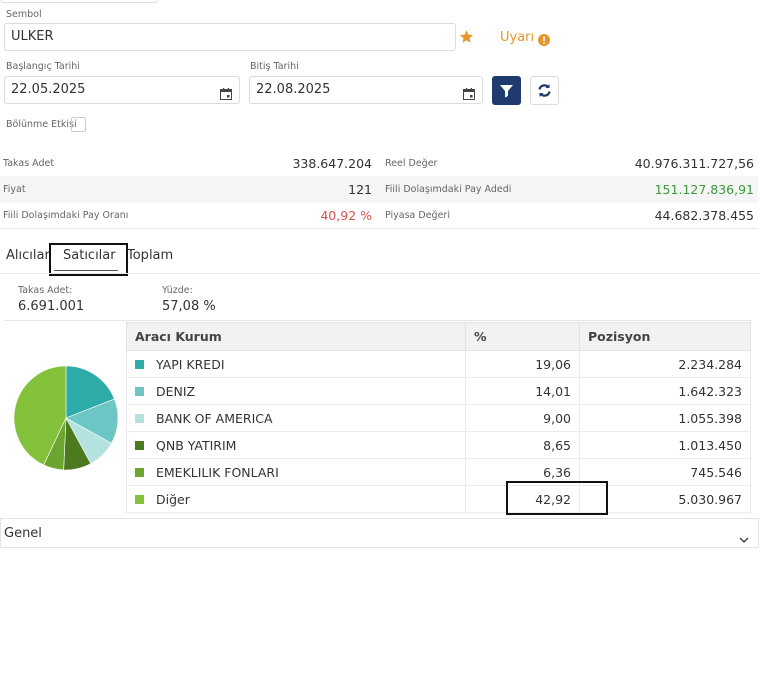 The height and width of the screenshot is (681, 760). I want to click on summary-divider, so click(378, 320).